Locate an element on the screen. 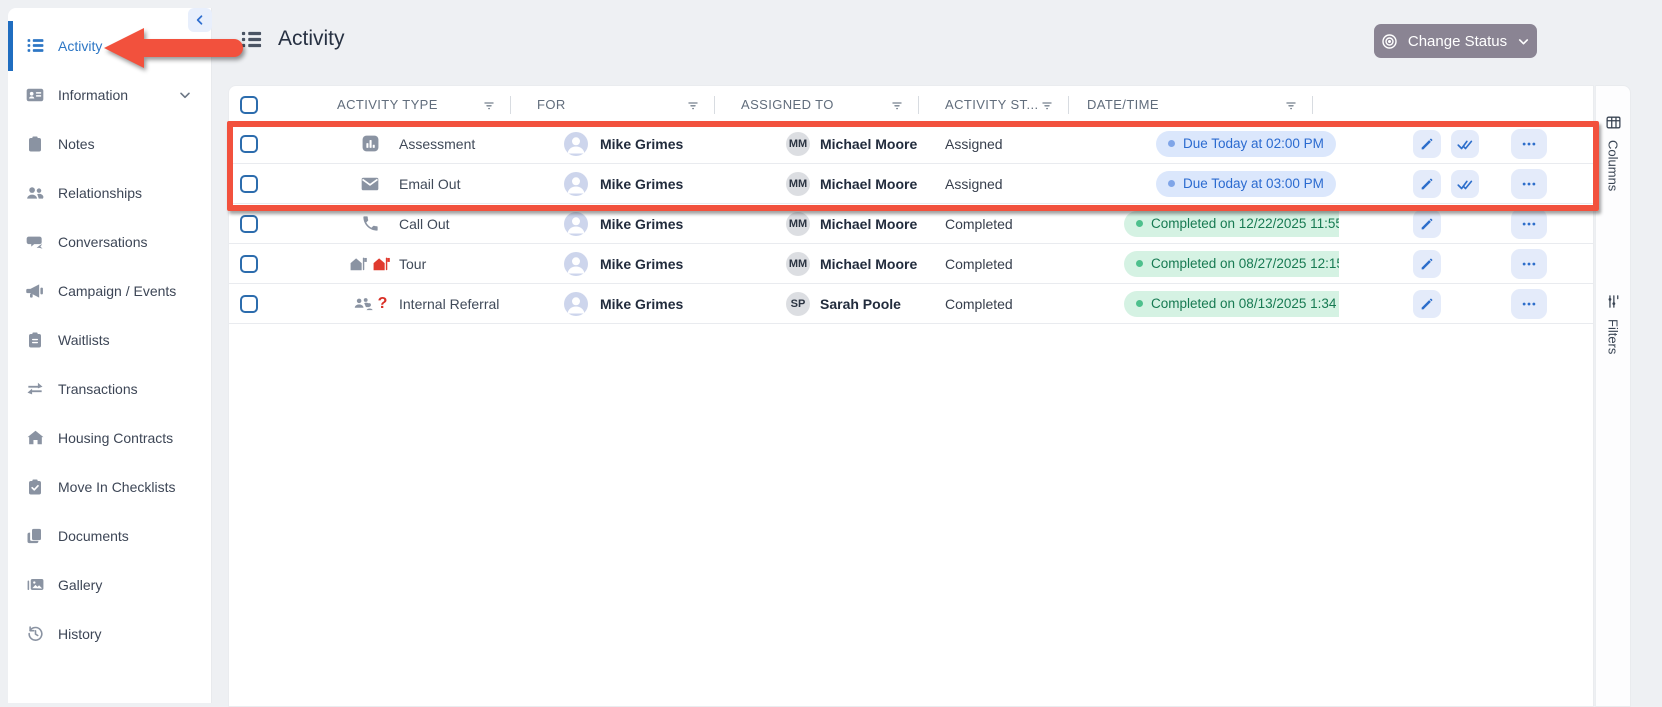 The image size is (1662, 707). clipboard-icon is located at coordinates (35, 144).